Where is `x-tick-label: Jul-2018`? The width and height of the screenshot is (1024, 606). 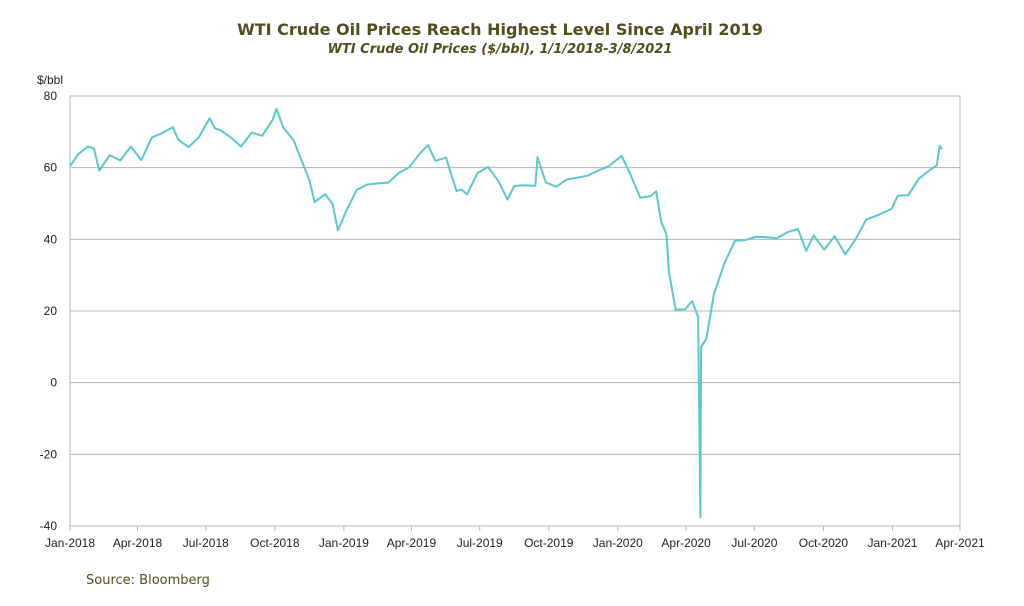 x-tick-label: Jul-2018 is located at coordinates (206, 543).